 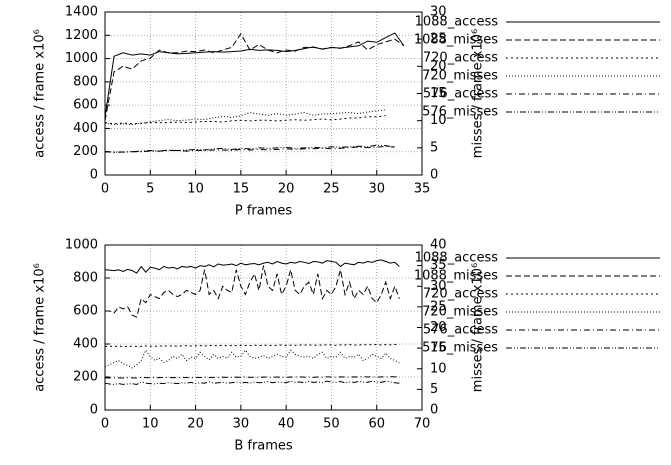 I want to click on x-tick-label: 60, so click(x=376, y=424).